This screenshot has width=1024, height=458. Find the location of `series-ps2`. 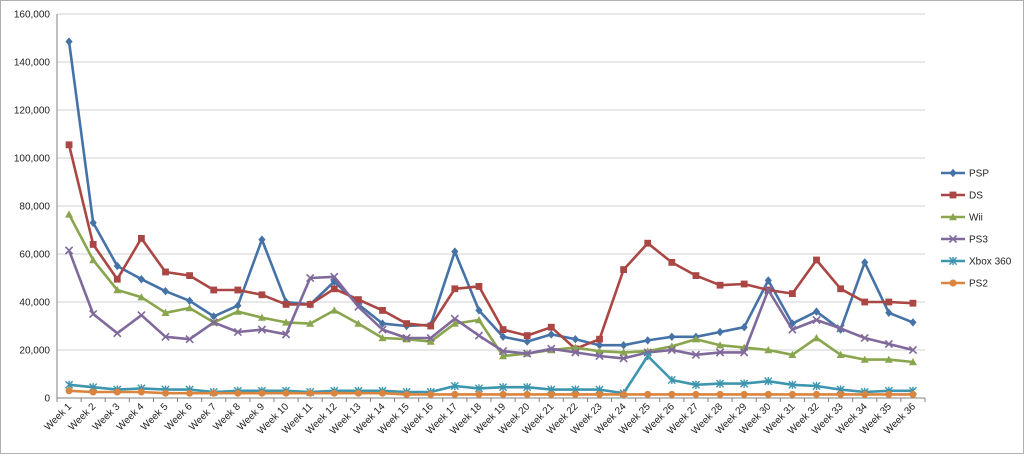

series-ps2 is located at coordinates (491, 392).